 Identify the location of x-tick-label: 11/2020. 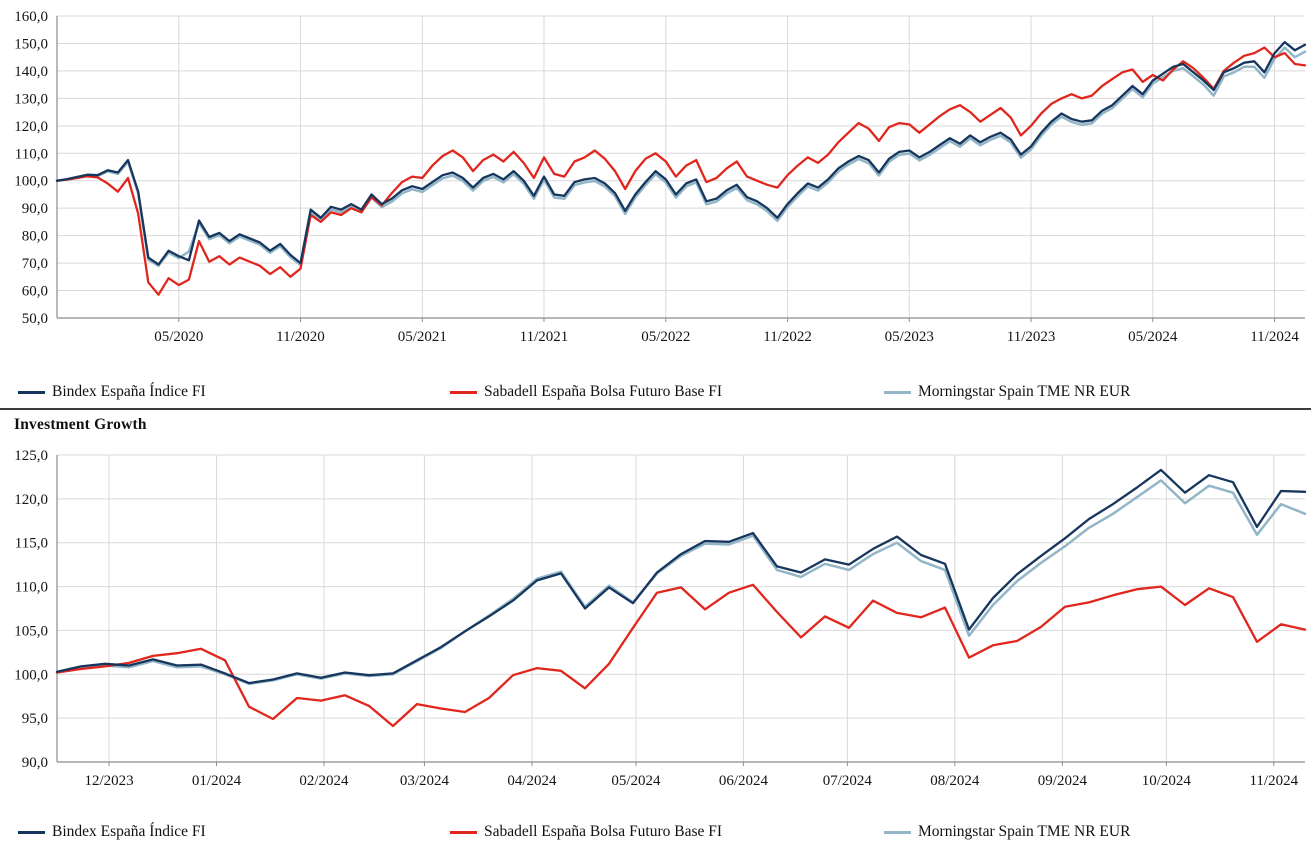
(300, 337).